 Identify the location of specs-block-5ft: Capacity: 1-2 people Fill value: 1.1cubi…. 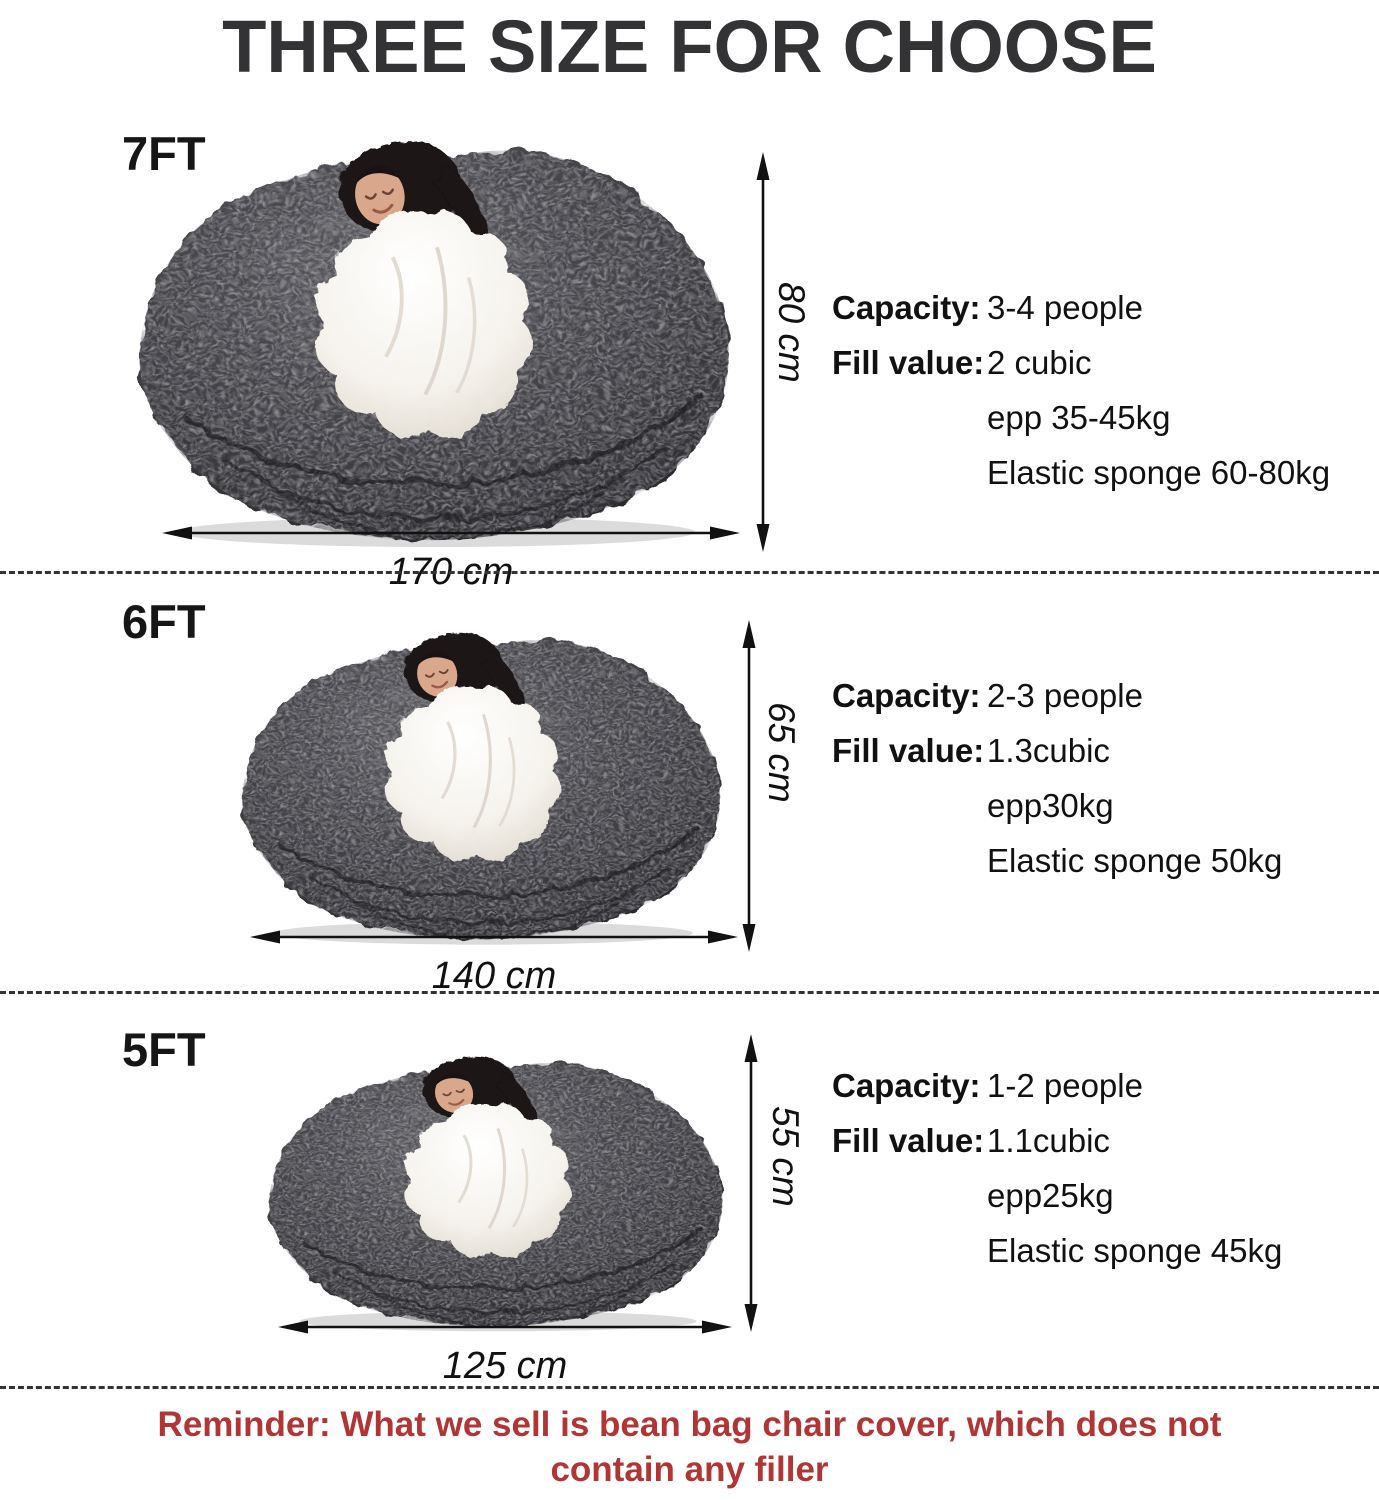
(1057, 1168).